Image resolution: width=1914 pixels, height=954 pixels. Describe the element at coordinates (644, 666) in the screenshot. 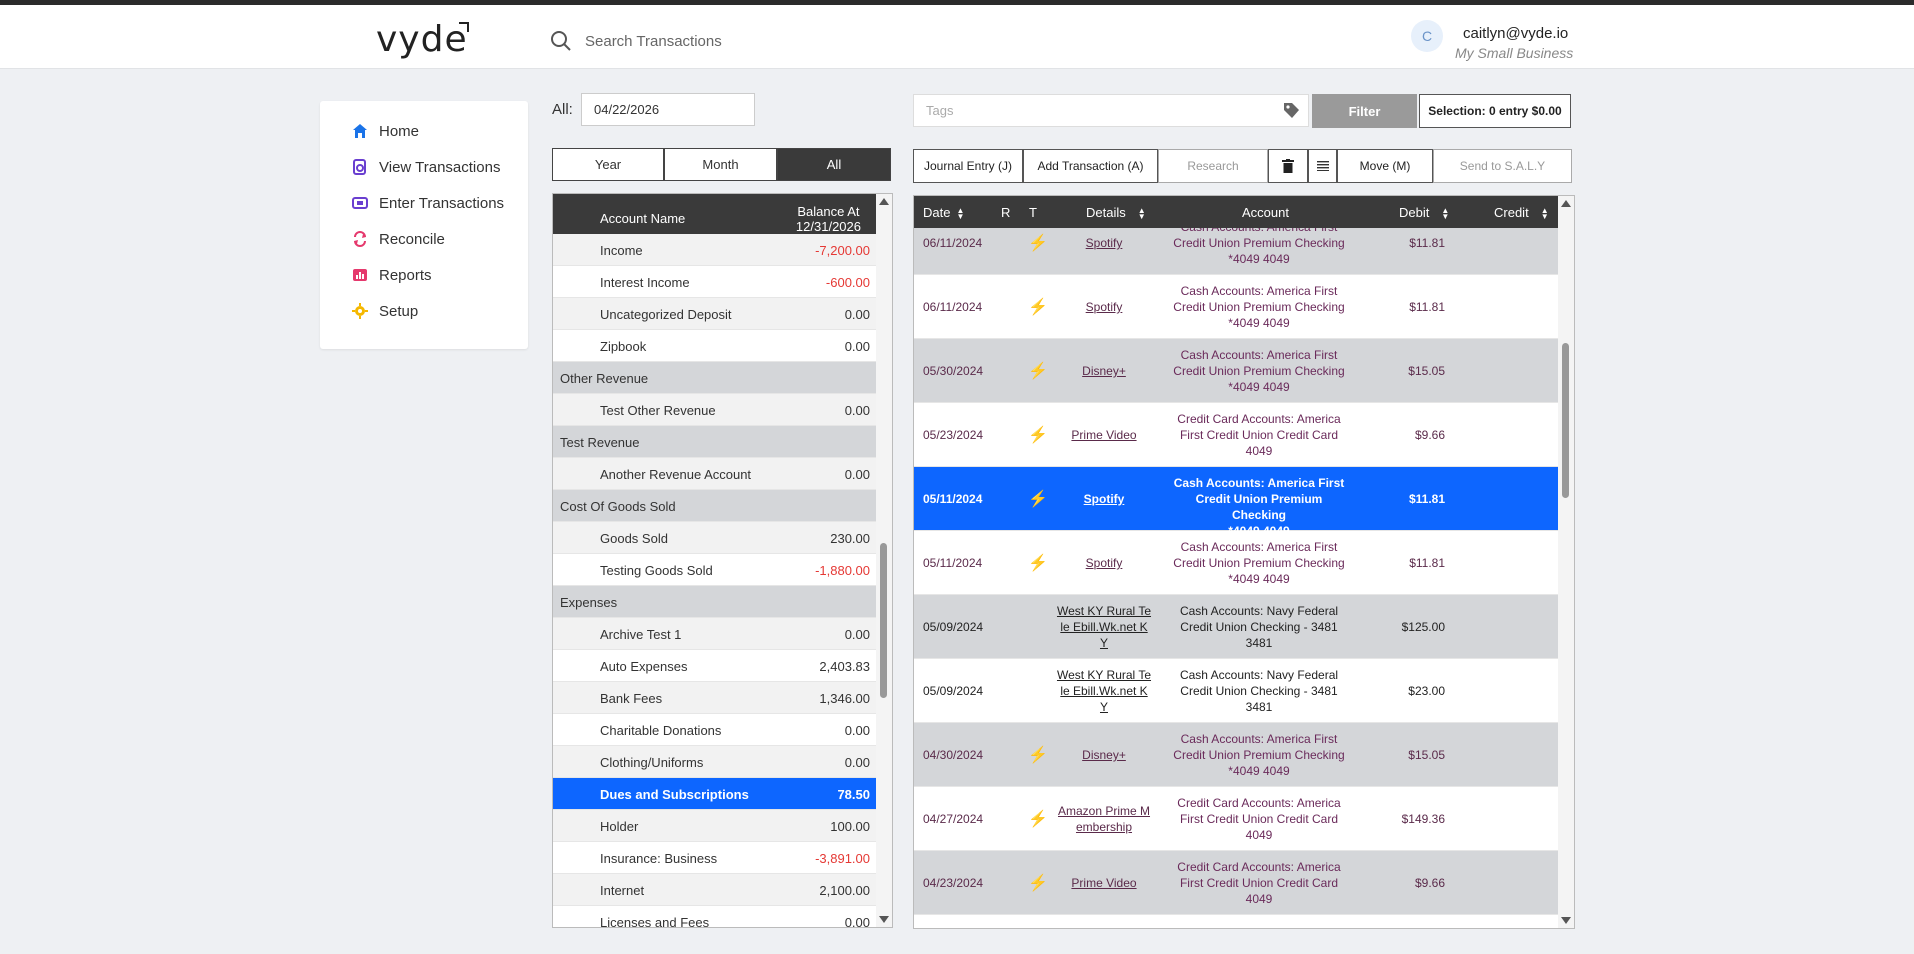

I see `account-name: Auto Expenses` at that location.